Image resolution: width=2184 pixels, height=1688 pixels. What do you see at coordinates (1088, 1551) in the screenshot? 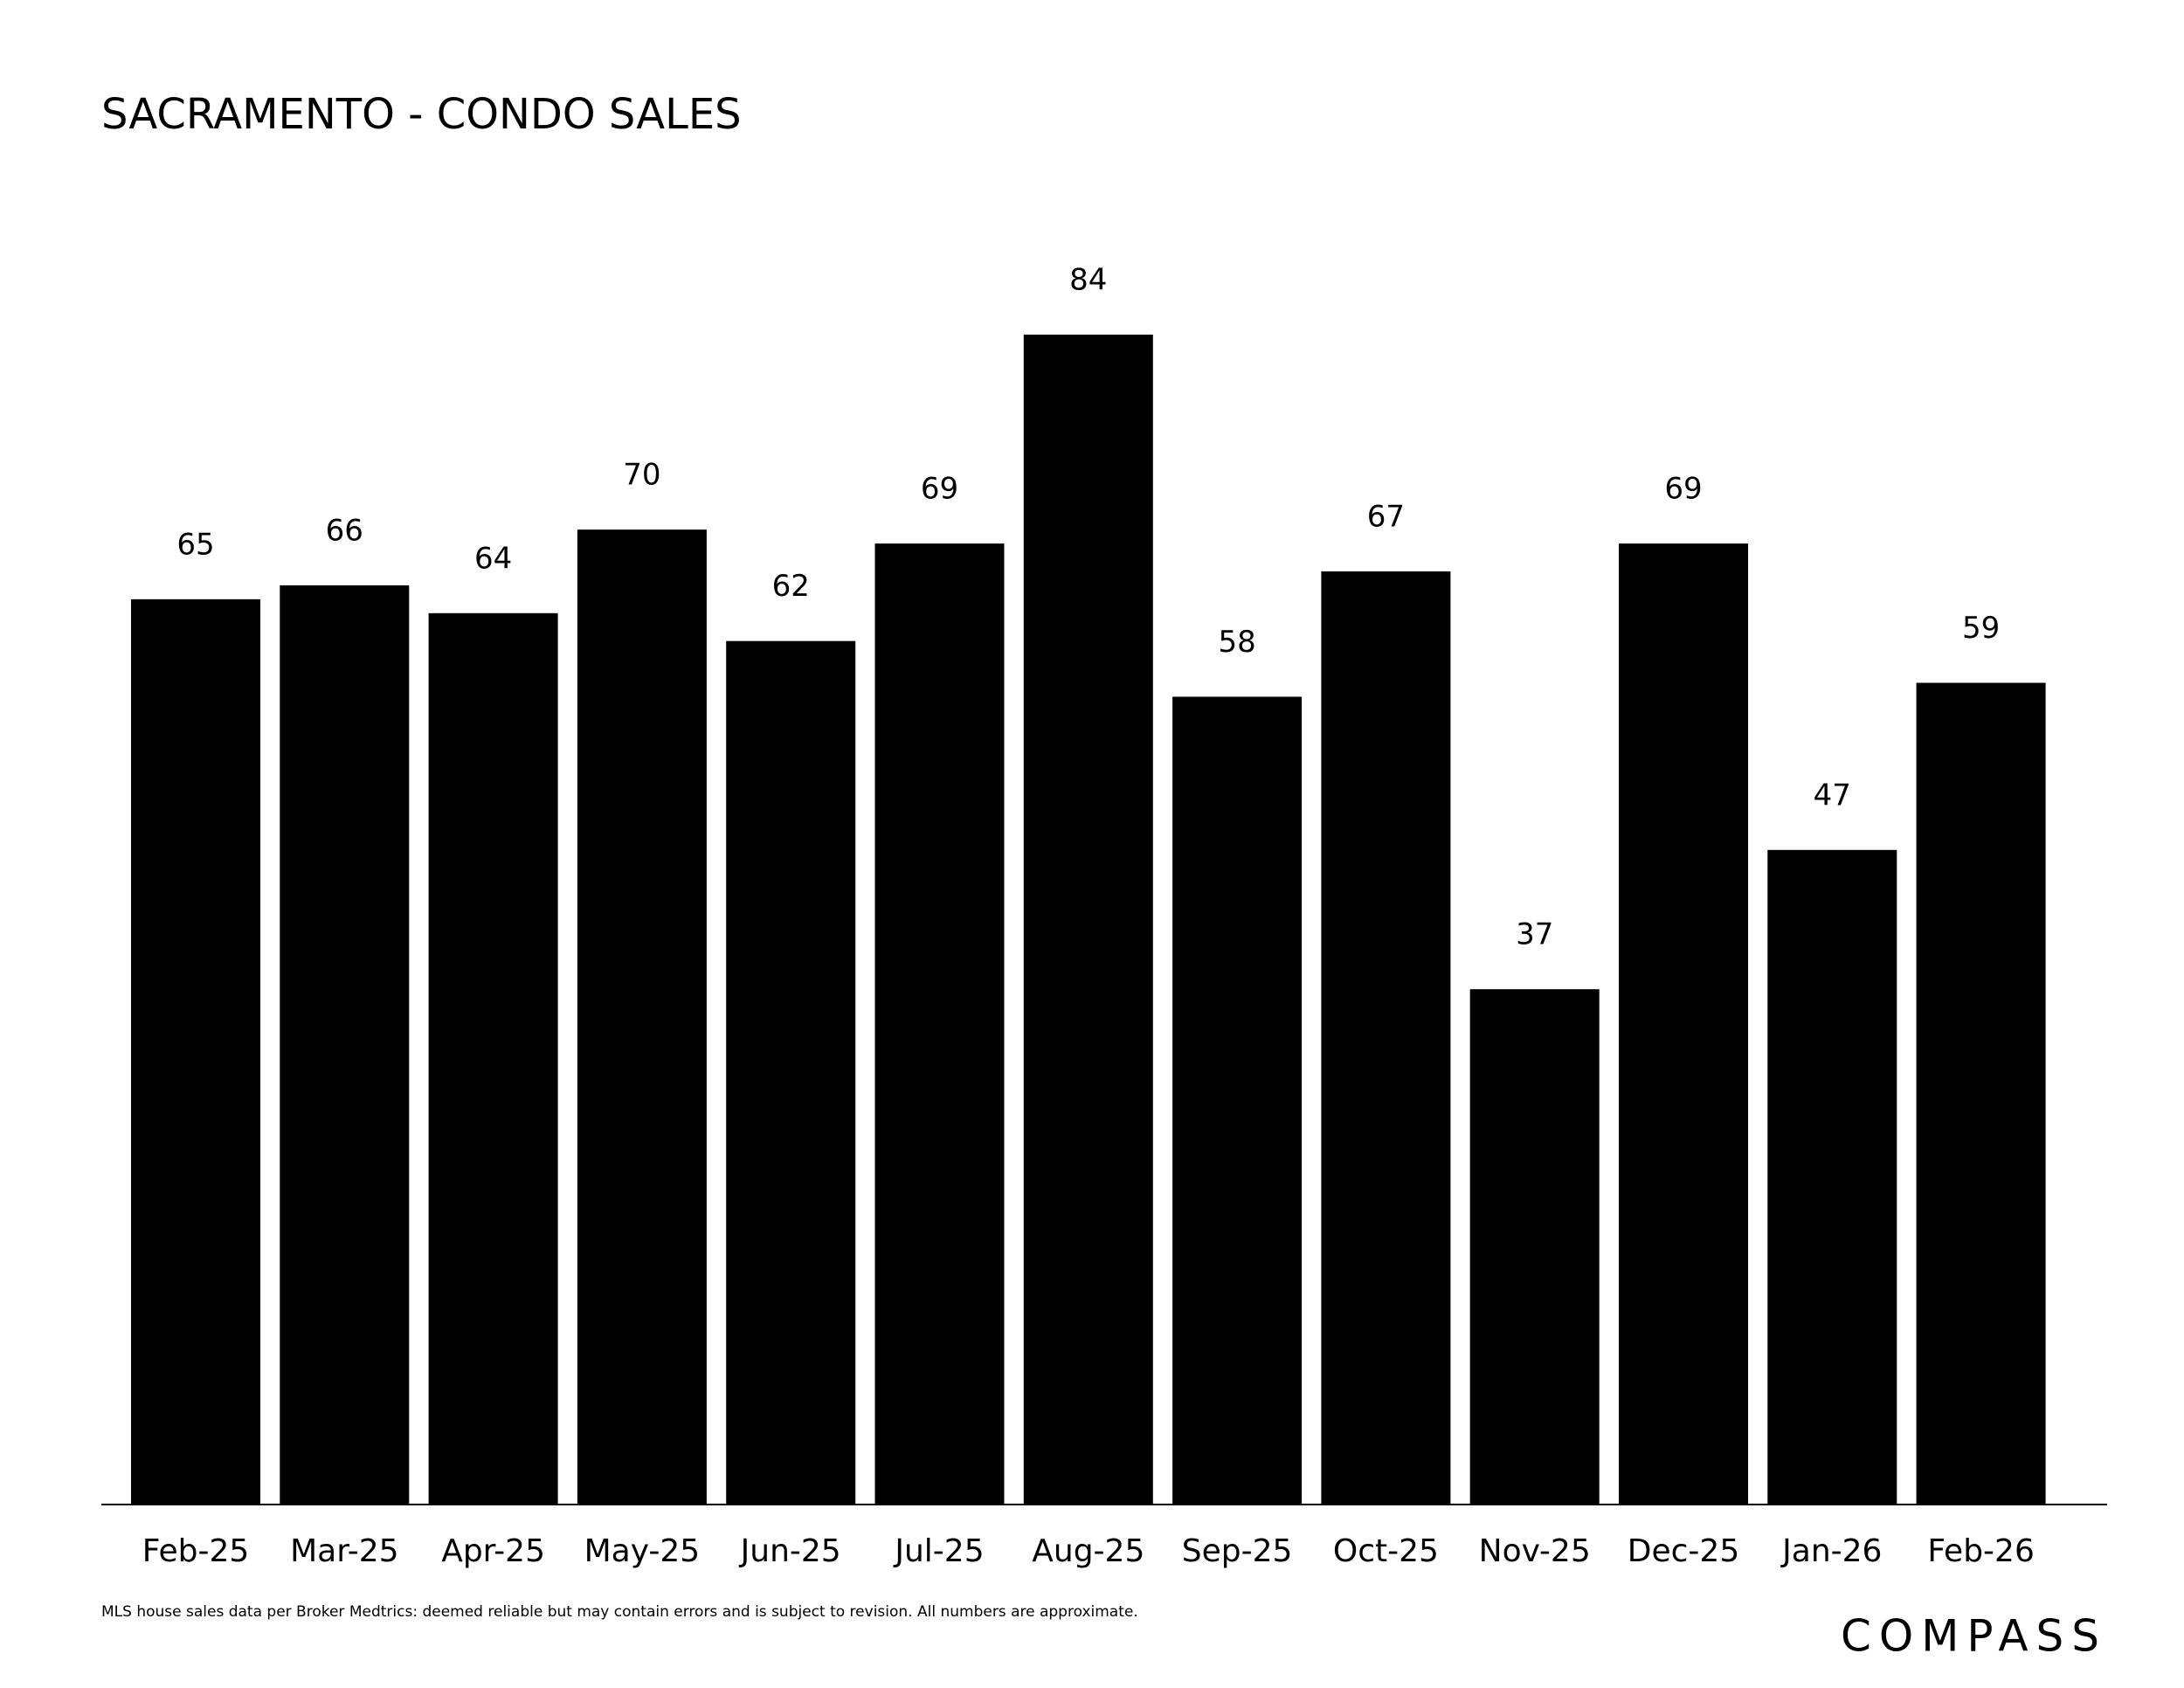
I see `x-tick-label: Aug-25` at bounding box center [1088, 1551].